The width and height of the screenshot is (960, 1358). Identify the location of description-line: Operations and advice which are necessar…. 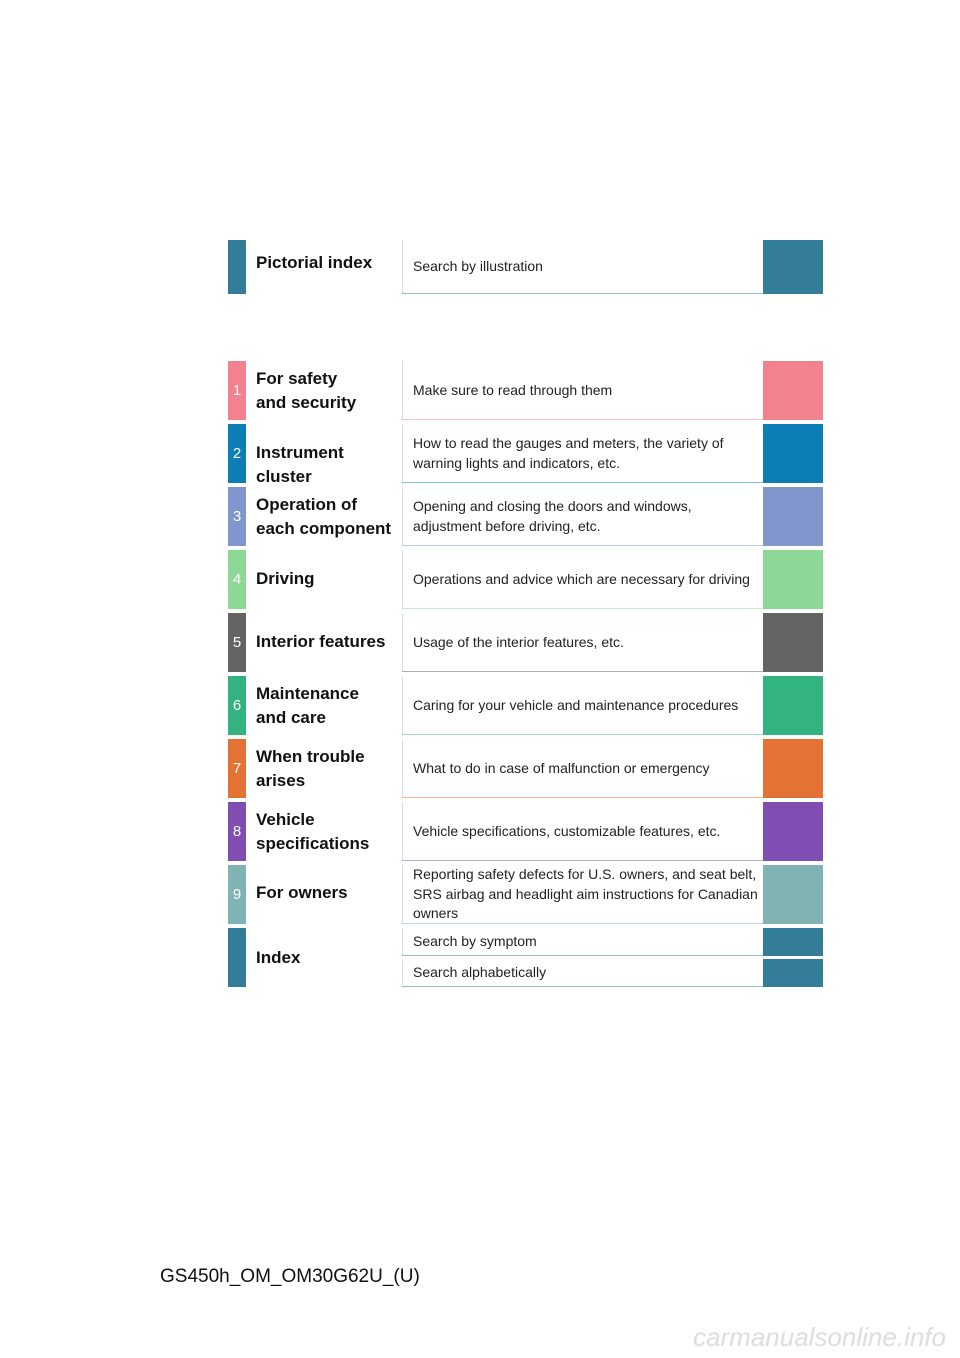
(581, 578).